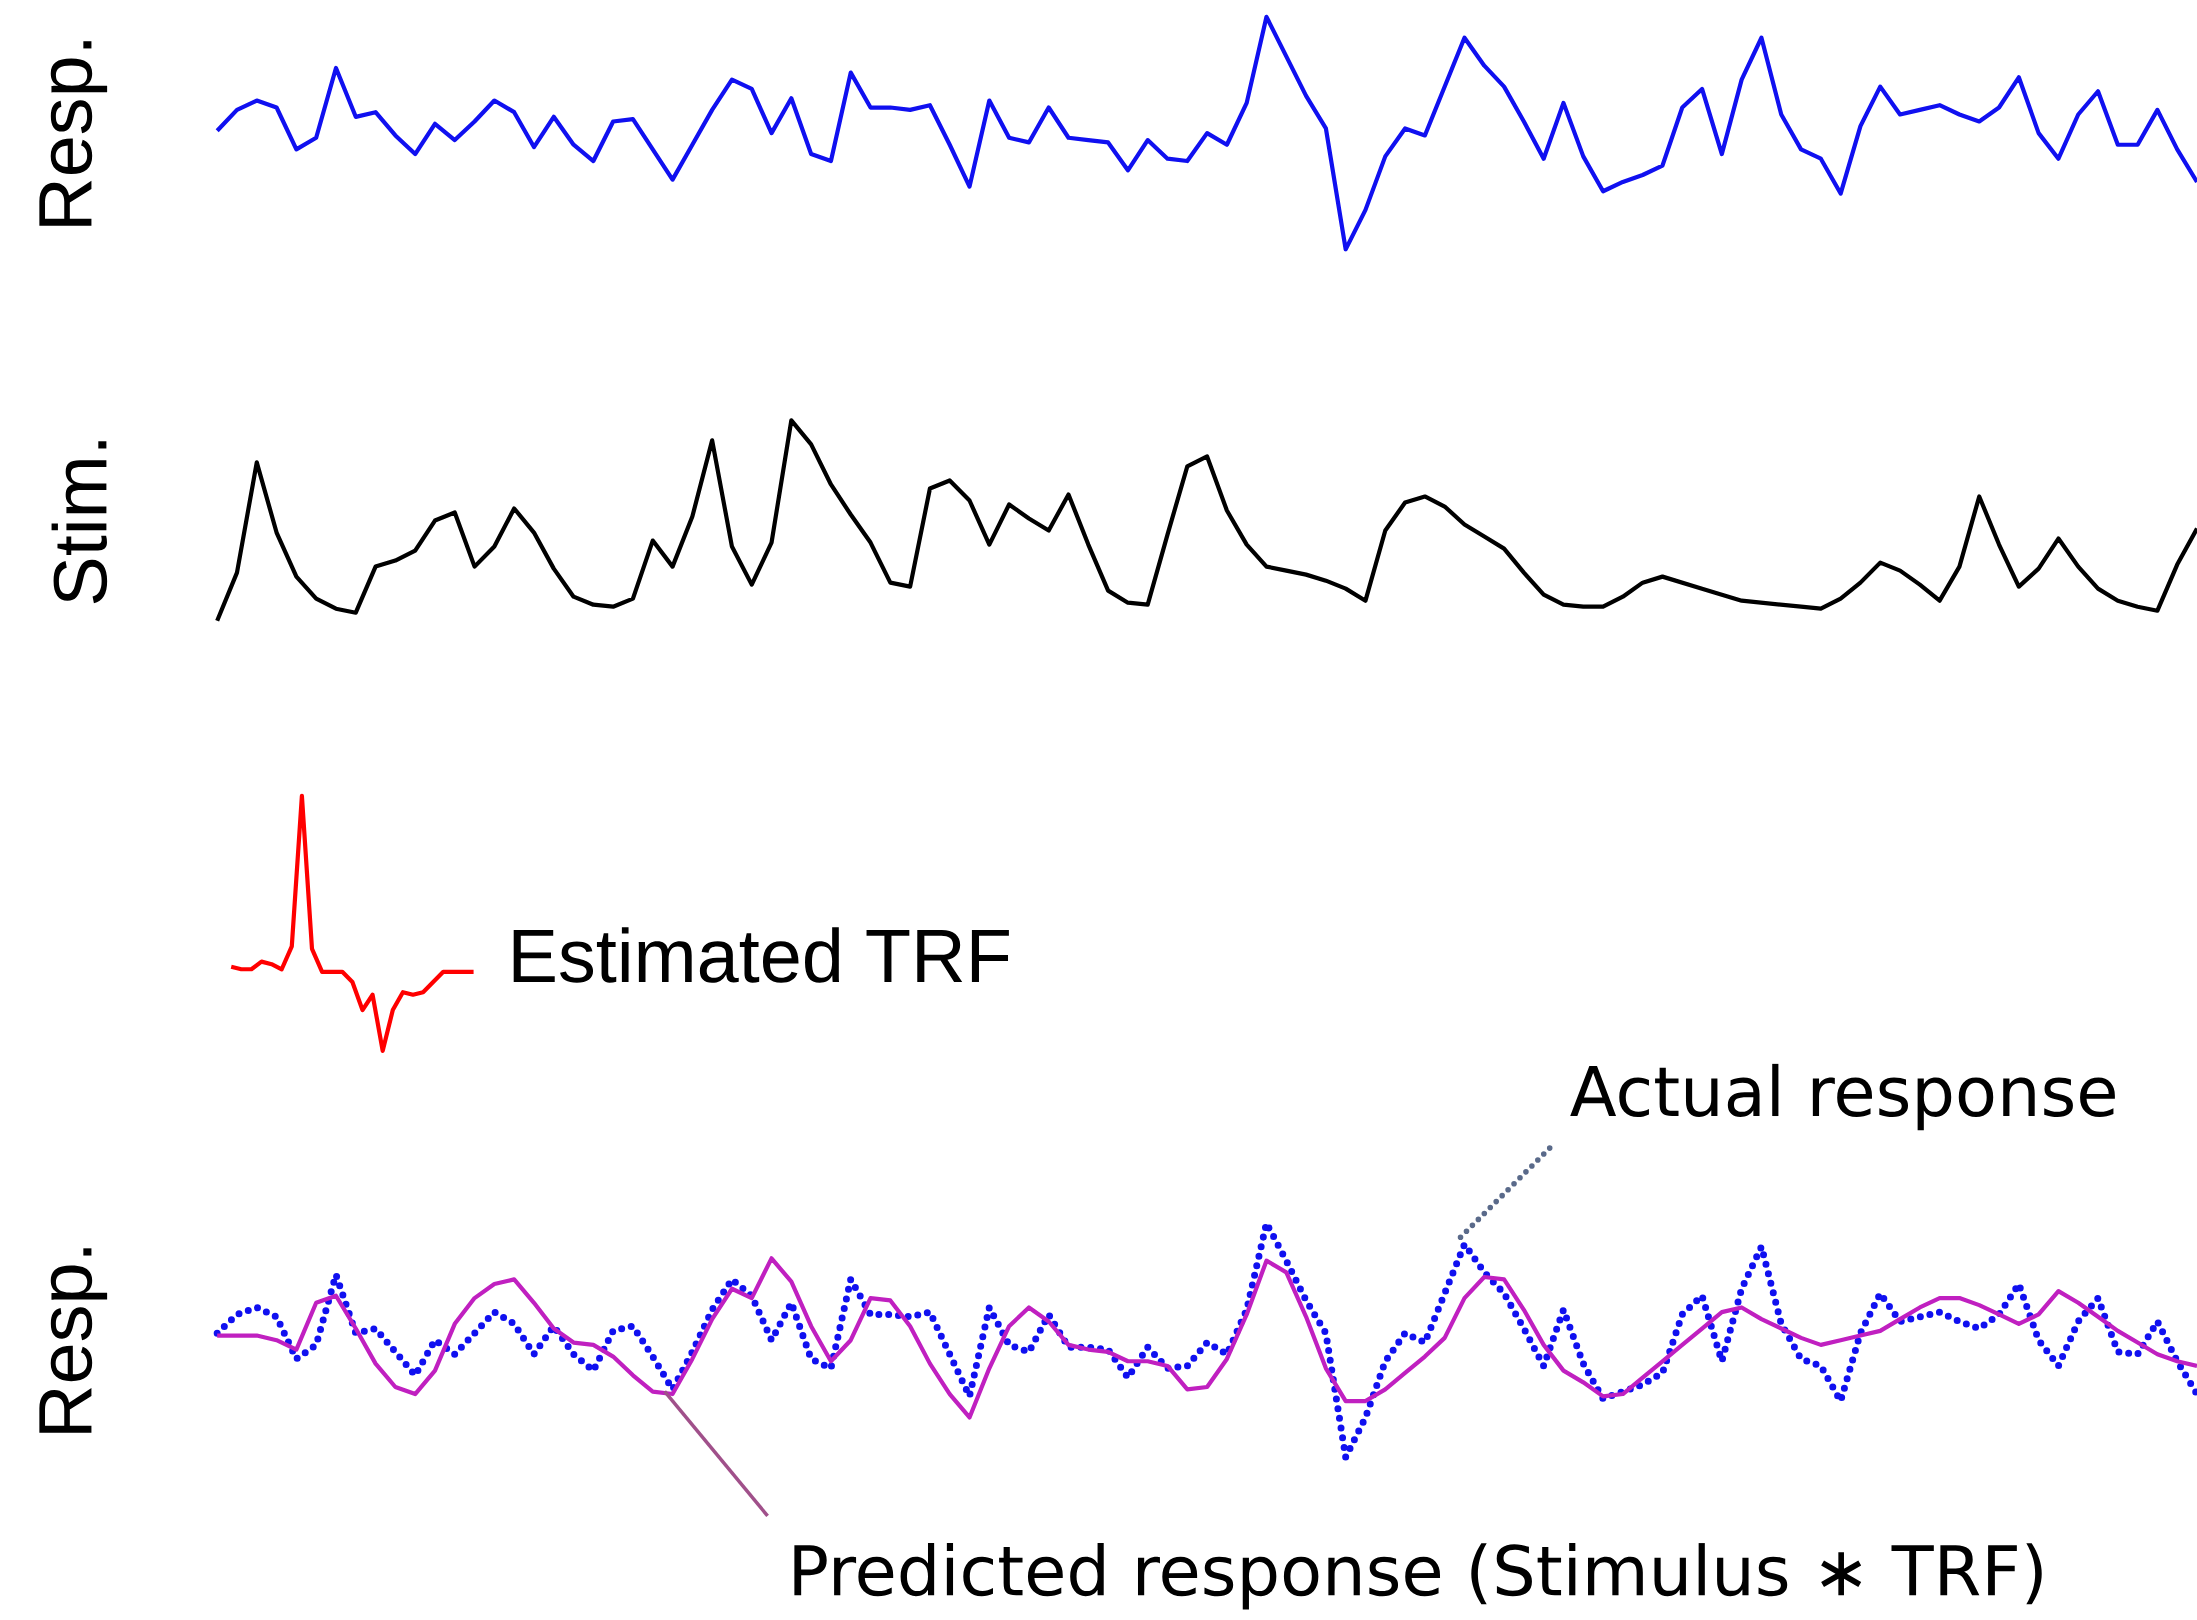 The image size is (2197, 1620). I want to click on text: Predicted response (Stimulus ∗ TRF), so click(1418, 1576).